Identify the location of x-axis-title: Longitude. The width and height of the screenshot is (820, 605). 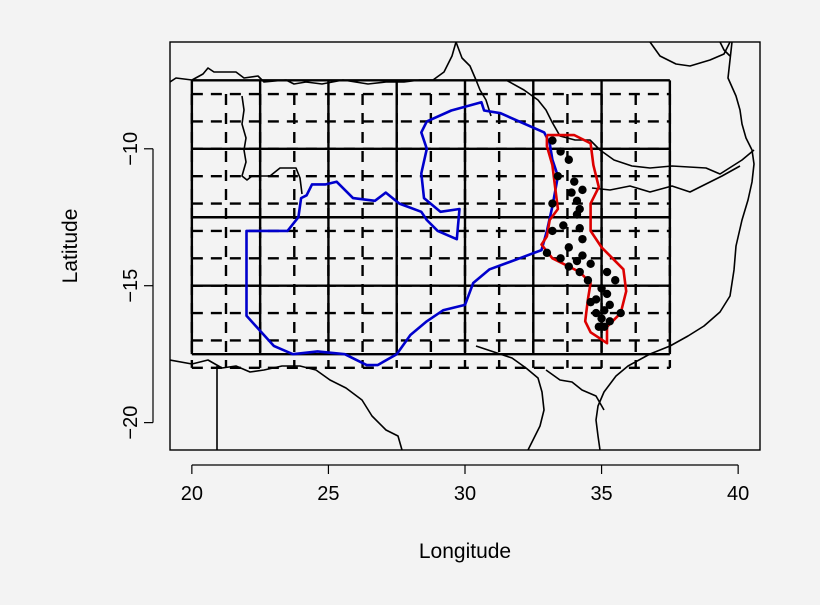
(465, 551).